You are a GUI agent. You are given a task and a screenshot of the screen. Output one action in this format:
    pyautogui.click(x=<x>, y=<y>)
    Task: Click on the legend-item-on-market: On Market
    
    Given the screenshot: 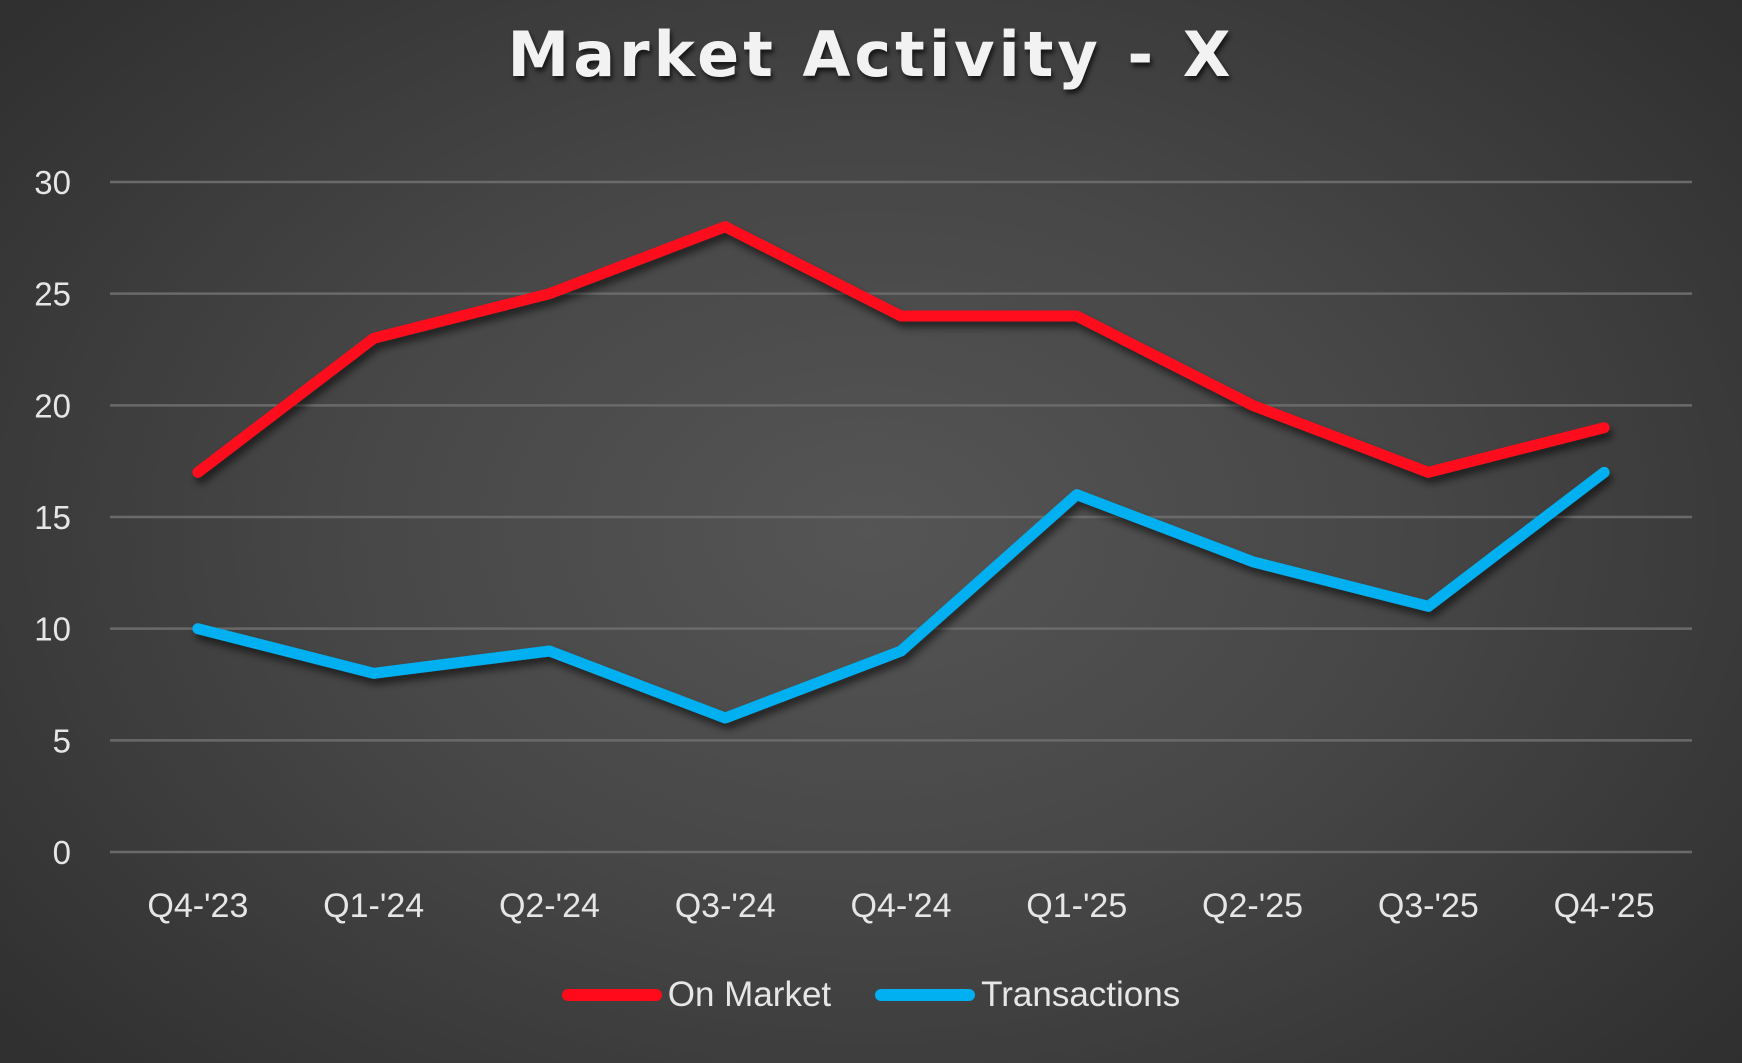 What is the action you would take?
    pyautogui.click(x=696, y=995)
    